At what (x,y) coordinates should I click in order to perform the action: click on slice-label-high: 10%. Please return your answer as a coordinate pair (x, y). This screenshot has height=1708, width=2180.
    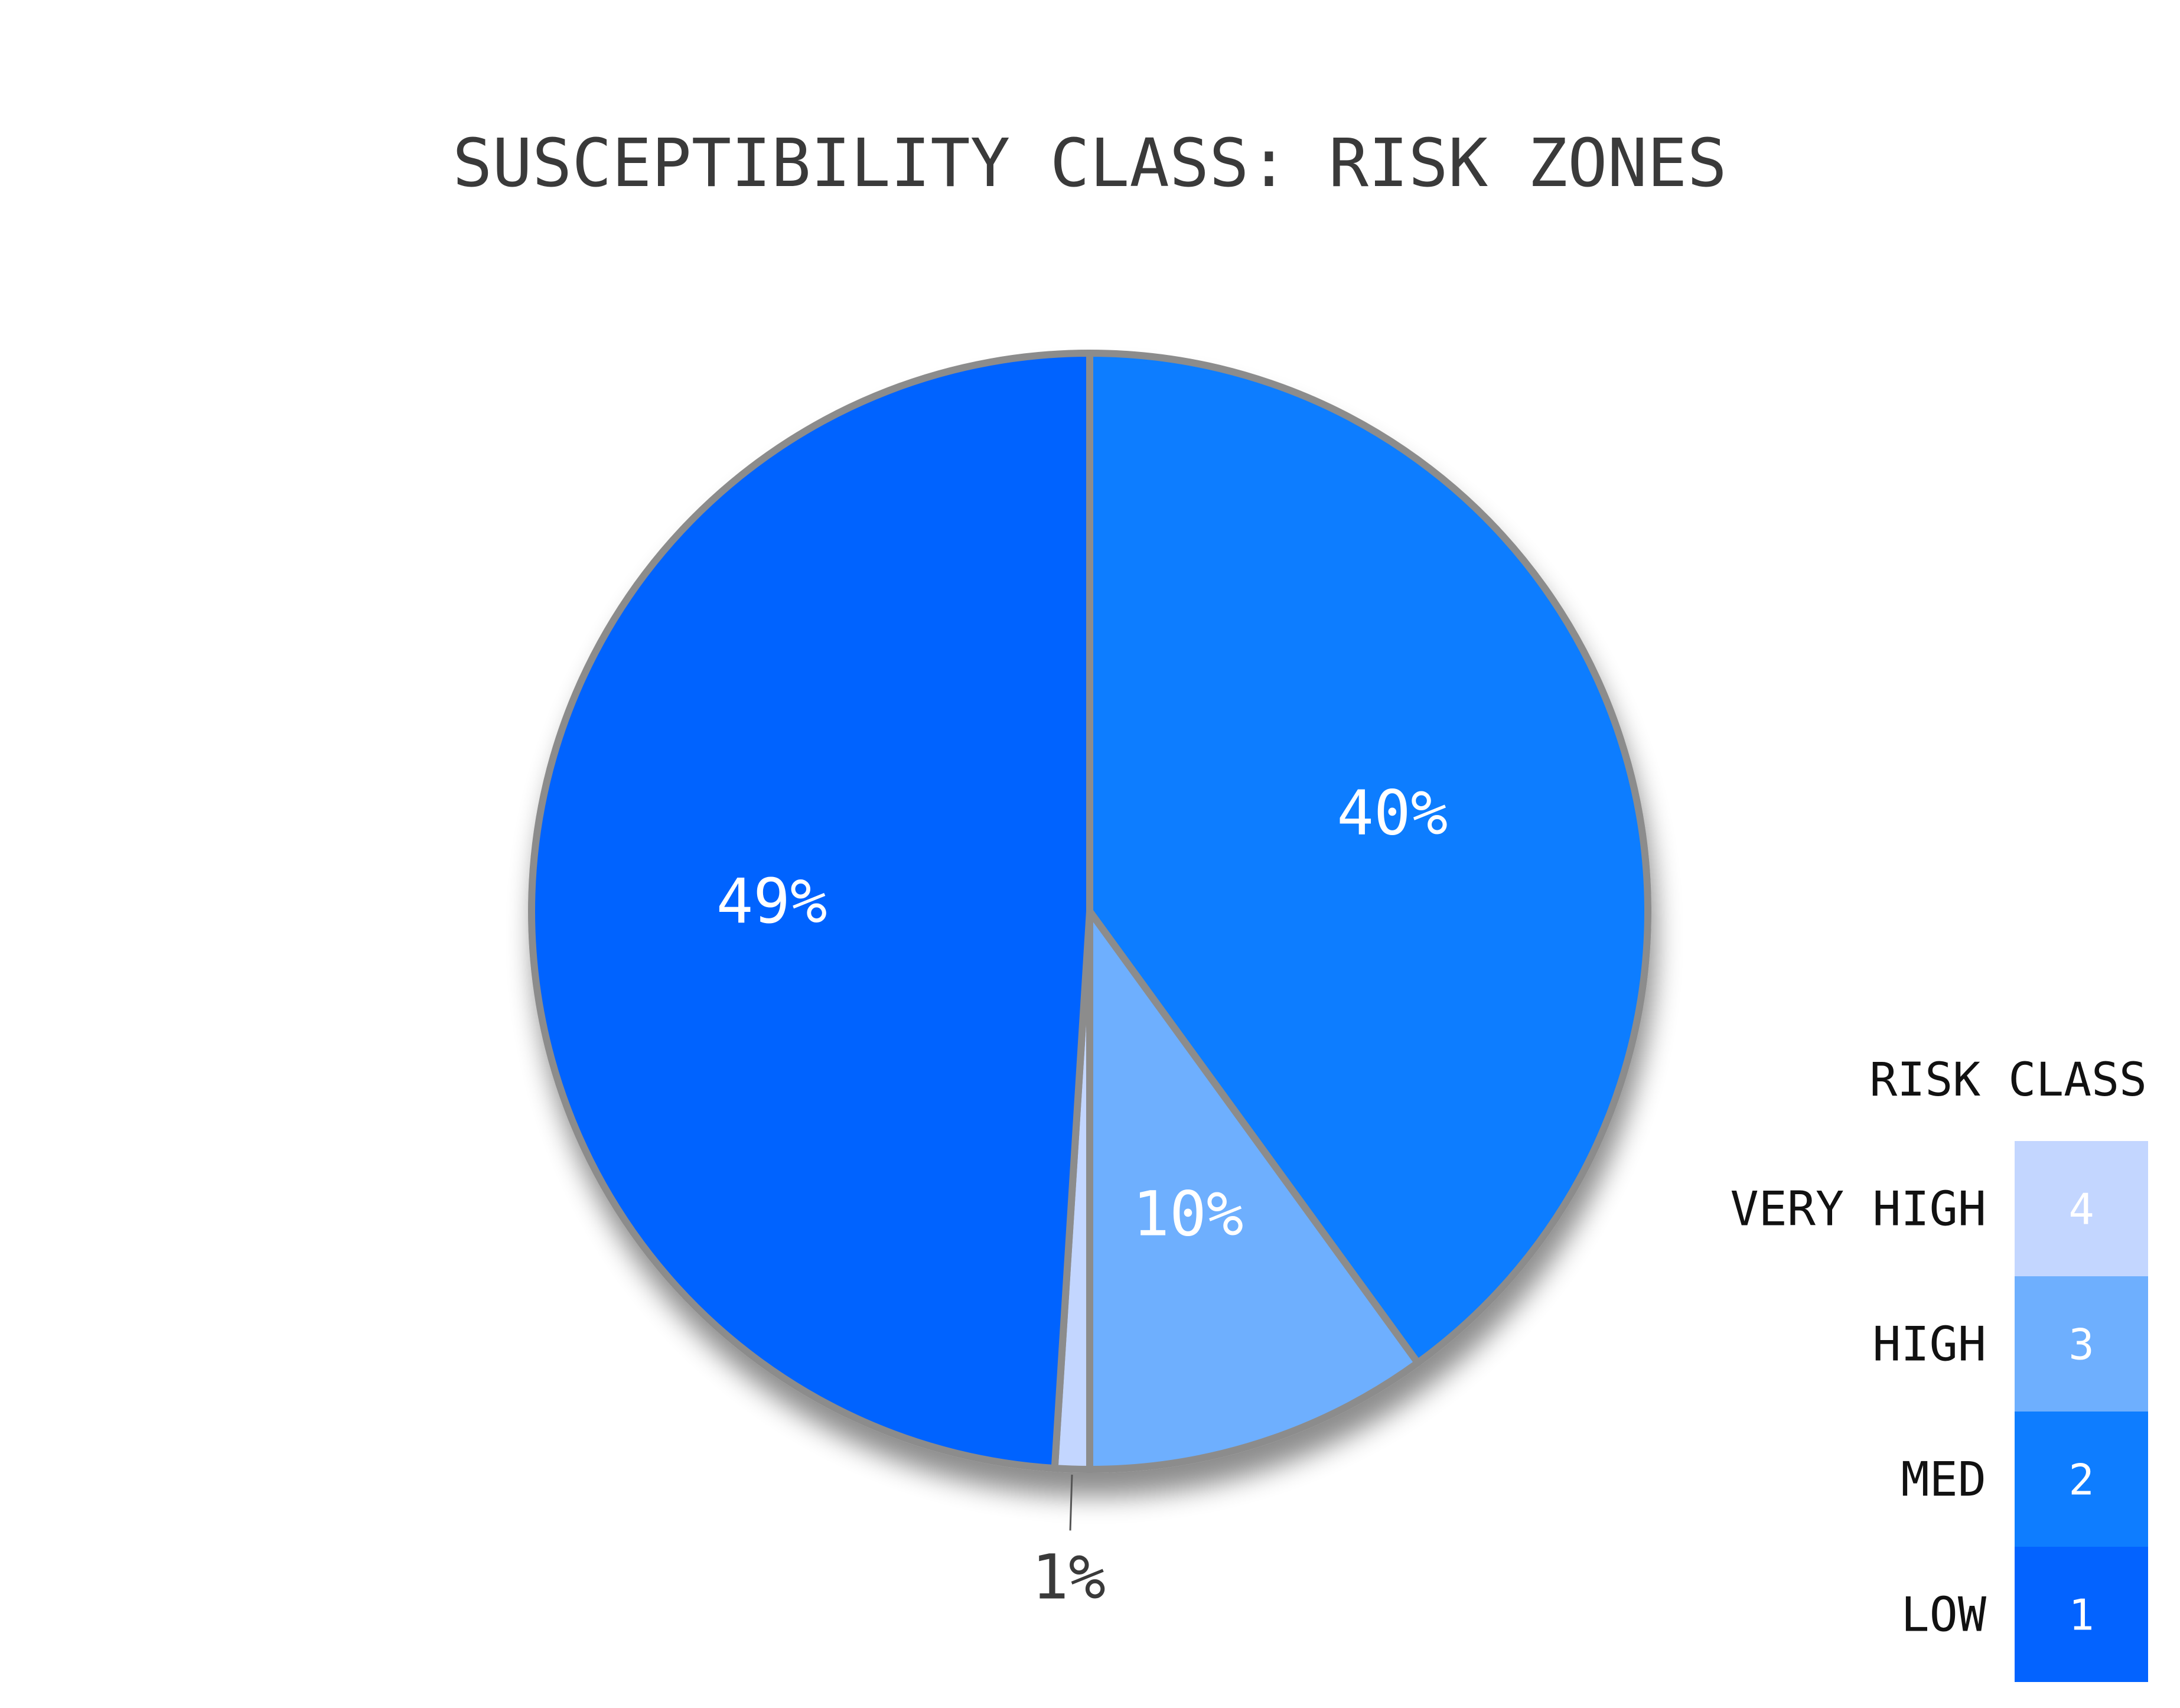
    Looking at the image, I should click on (1188, 1214).